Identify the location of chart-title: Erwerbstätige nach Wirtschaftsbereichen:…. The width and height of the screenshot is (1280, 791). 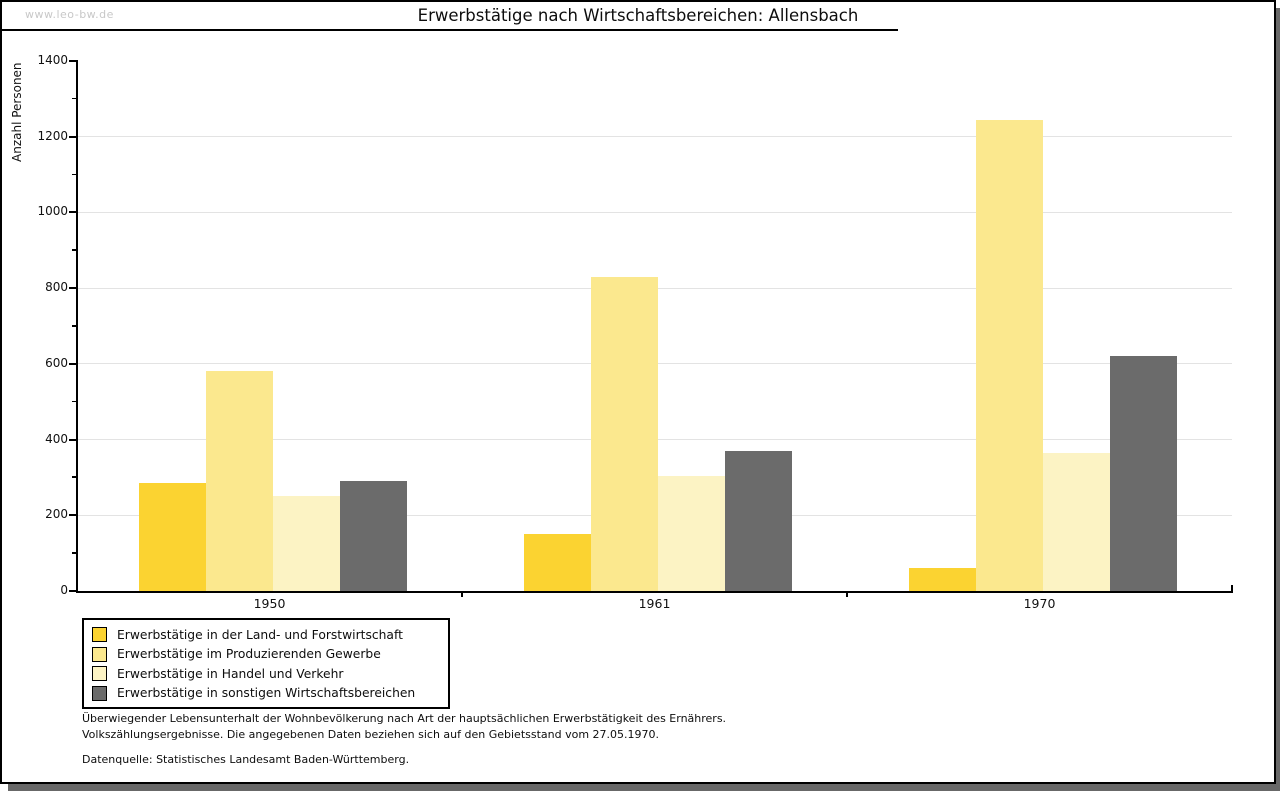
(638, 15).